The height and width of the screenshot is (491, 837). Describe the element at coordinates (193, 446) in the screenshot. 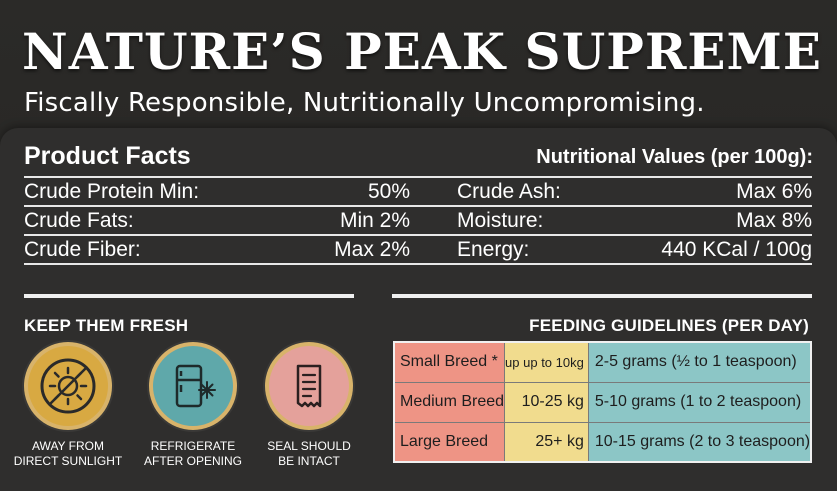

I see `fresh-label-line: REFRIGERATE` at that location.